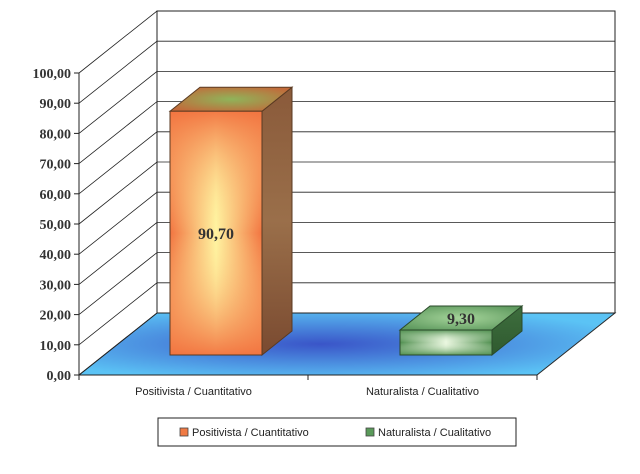 The width and height of the screenshot is (640, 474). Describe the element at coordinates (56, 165) in the screenshot. I see `y-tick-label: 70,00` at that location.